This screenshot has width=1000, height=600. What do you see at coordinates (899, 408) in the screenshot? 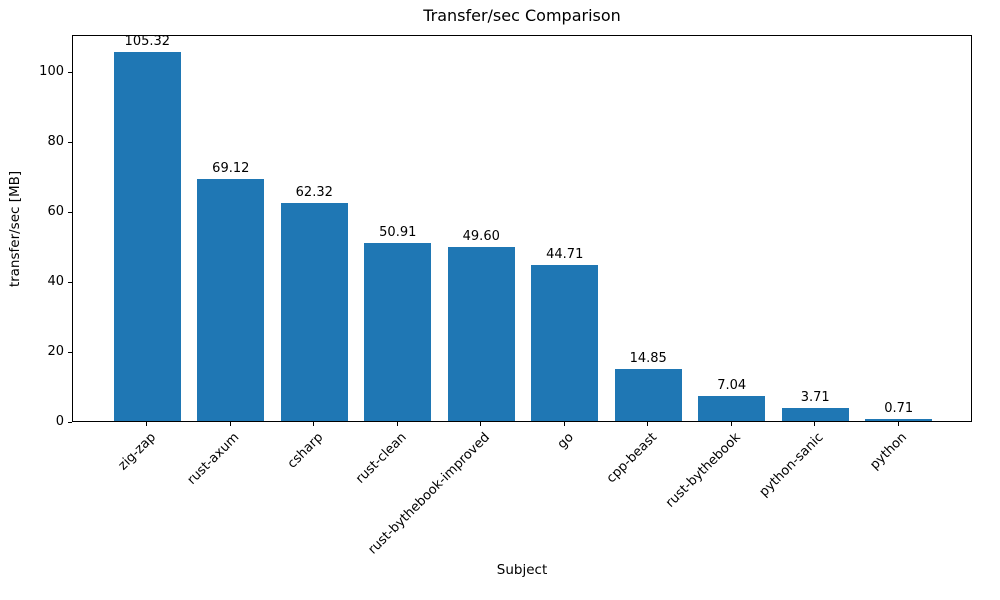
I see `bar-value-label: 0.71` at bounding box center [899, 408].